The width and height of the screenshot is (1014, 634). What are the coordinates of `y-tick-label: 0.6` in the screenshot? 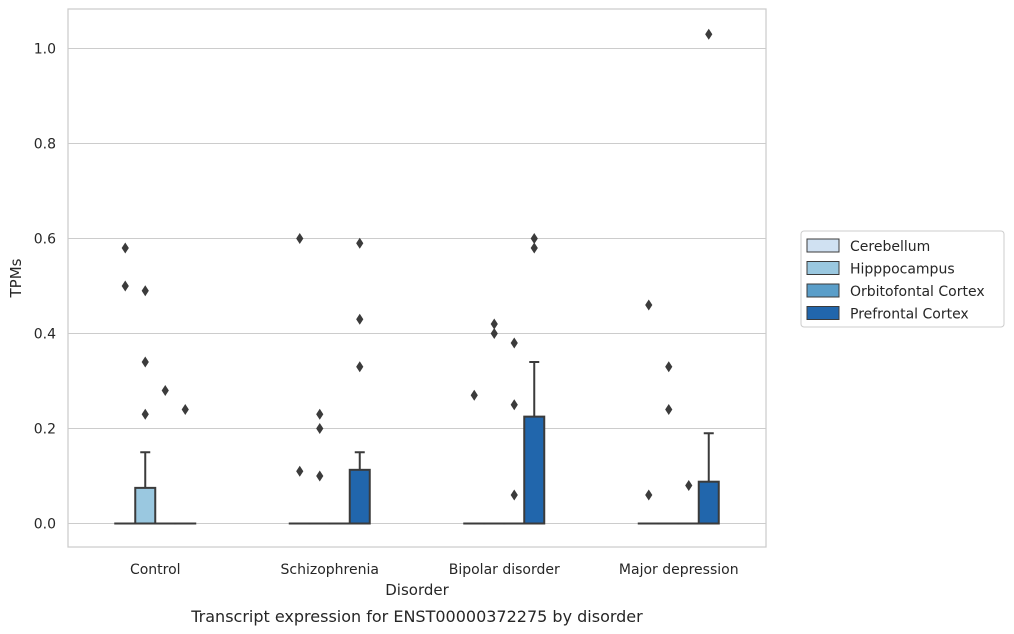 It's located at (45, 240).